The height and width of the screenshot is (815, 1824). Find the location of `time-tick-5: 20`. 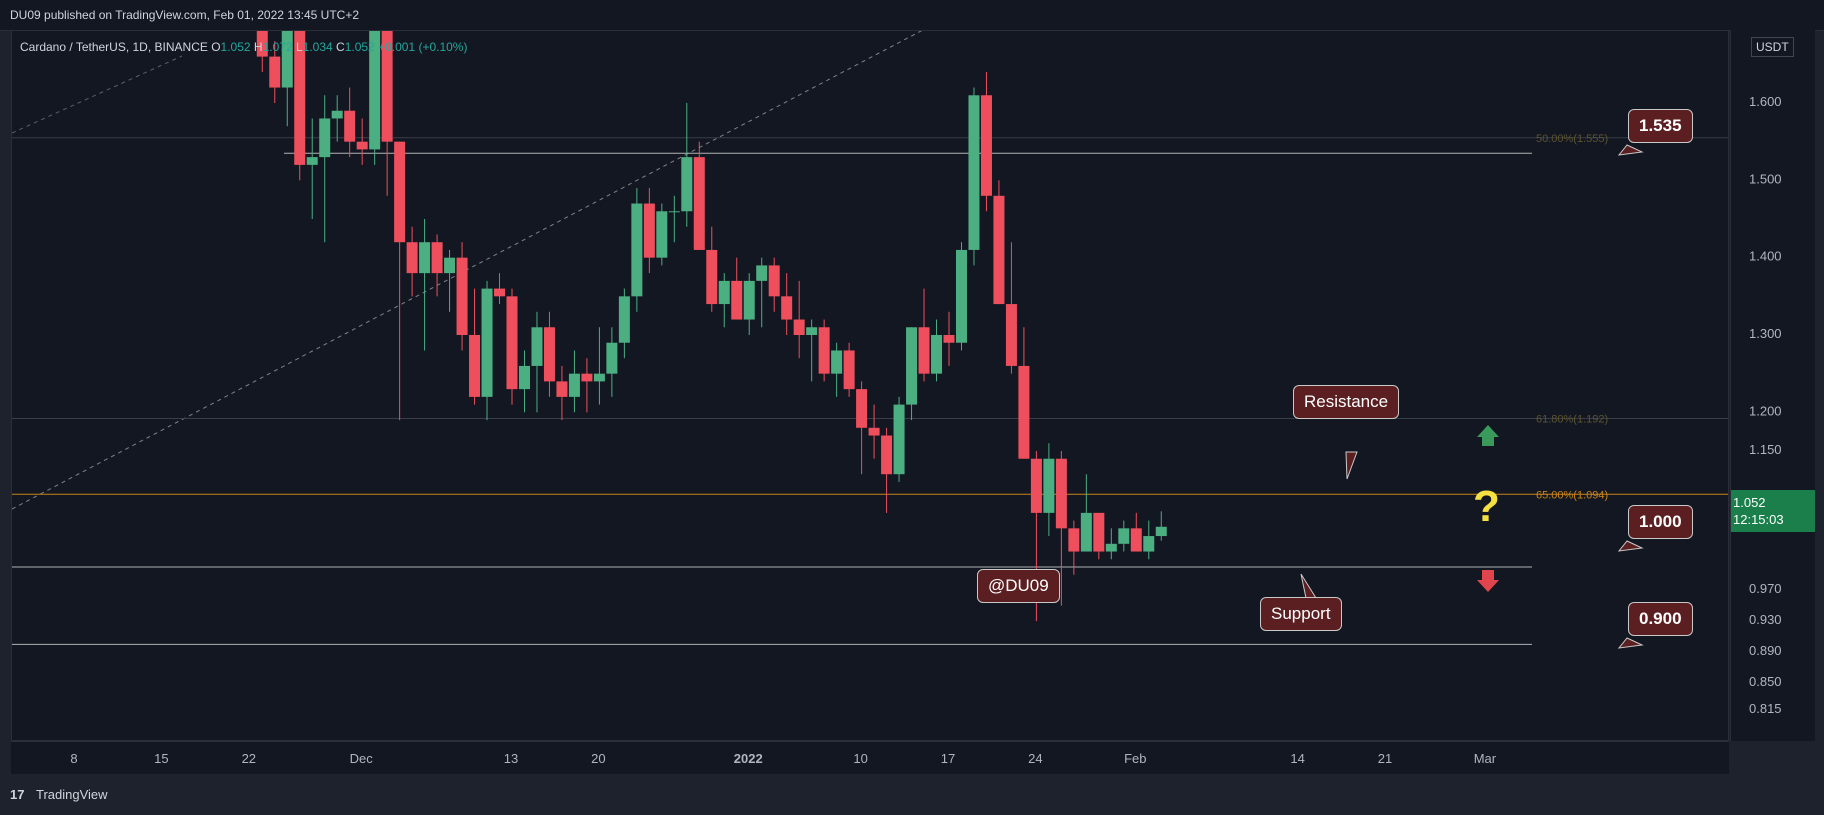

time-tick-5: 20 is located at coordinates (598, 758).